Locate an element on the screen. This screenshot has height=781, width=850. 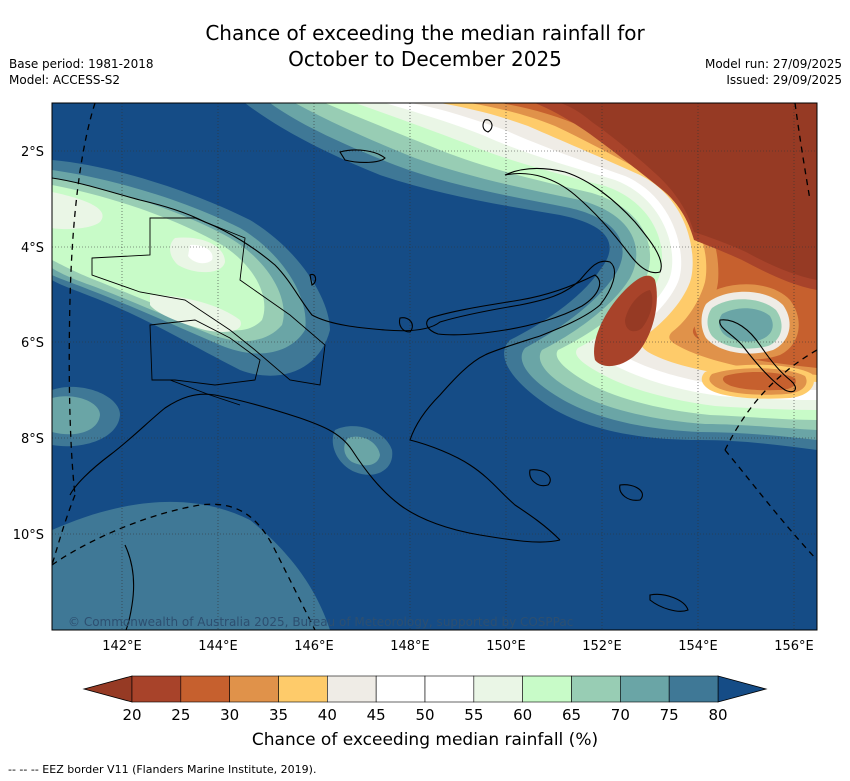
colorbar-tick-label: 70 is located at coordinates (620, 715).